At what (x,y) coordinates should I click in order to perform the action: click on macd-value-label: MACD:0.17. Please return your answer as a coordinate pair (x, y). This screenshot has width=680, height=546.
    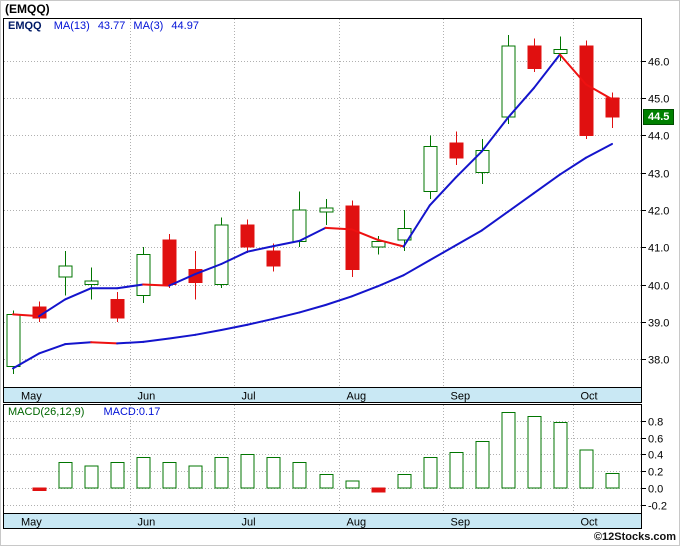
    Looking at the image, I should click on (132, 412).